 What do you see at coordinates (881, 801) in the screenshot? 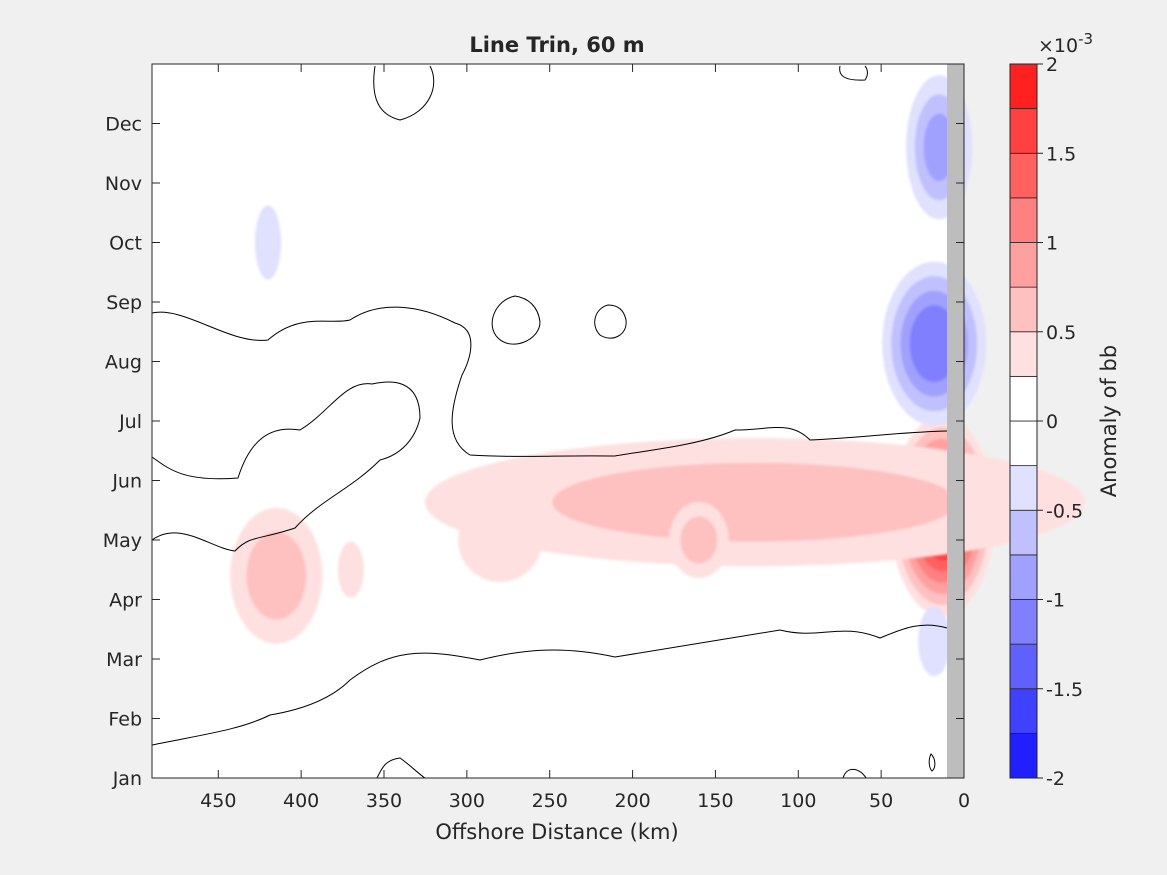
I see `x-tick-label: 50` at bounding box center [881, 801].